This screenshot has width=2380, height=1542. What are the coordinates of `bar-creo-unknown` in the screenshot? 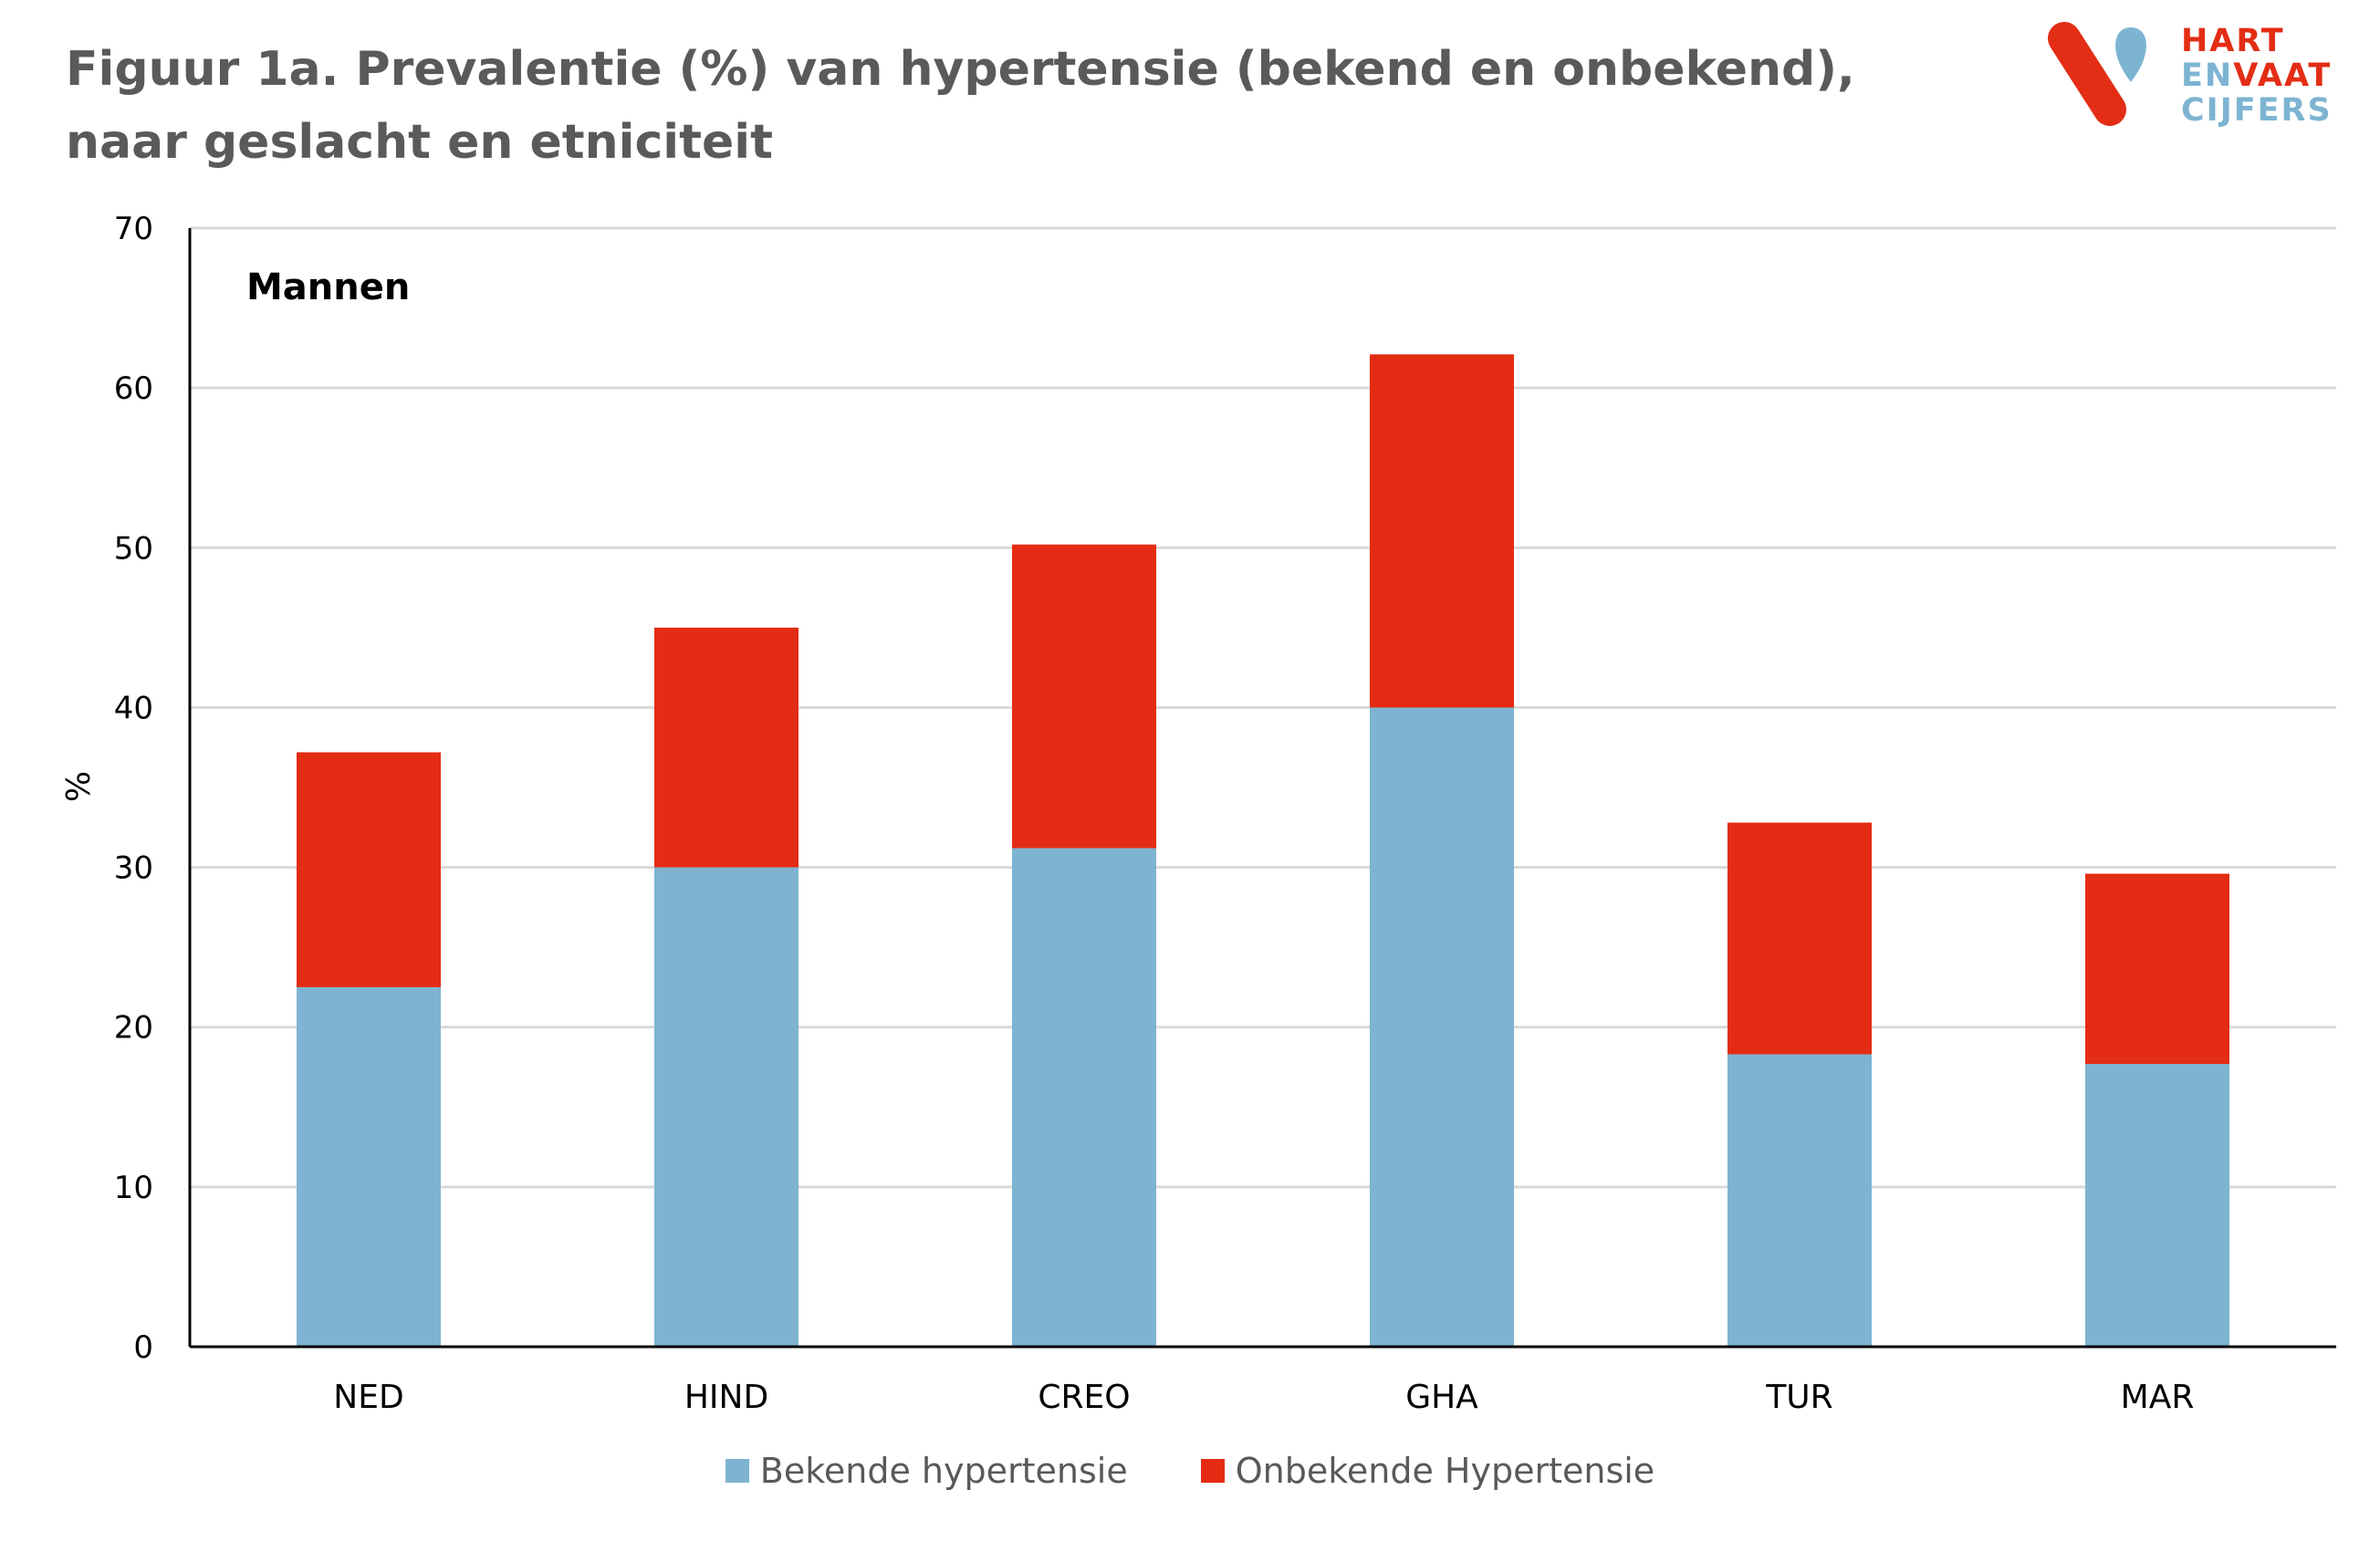 It's located at (1084, 697).